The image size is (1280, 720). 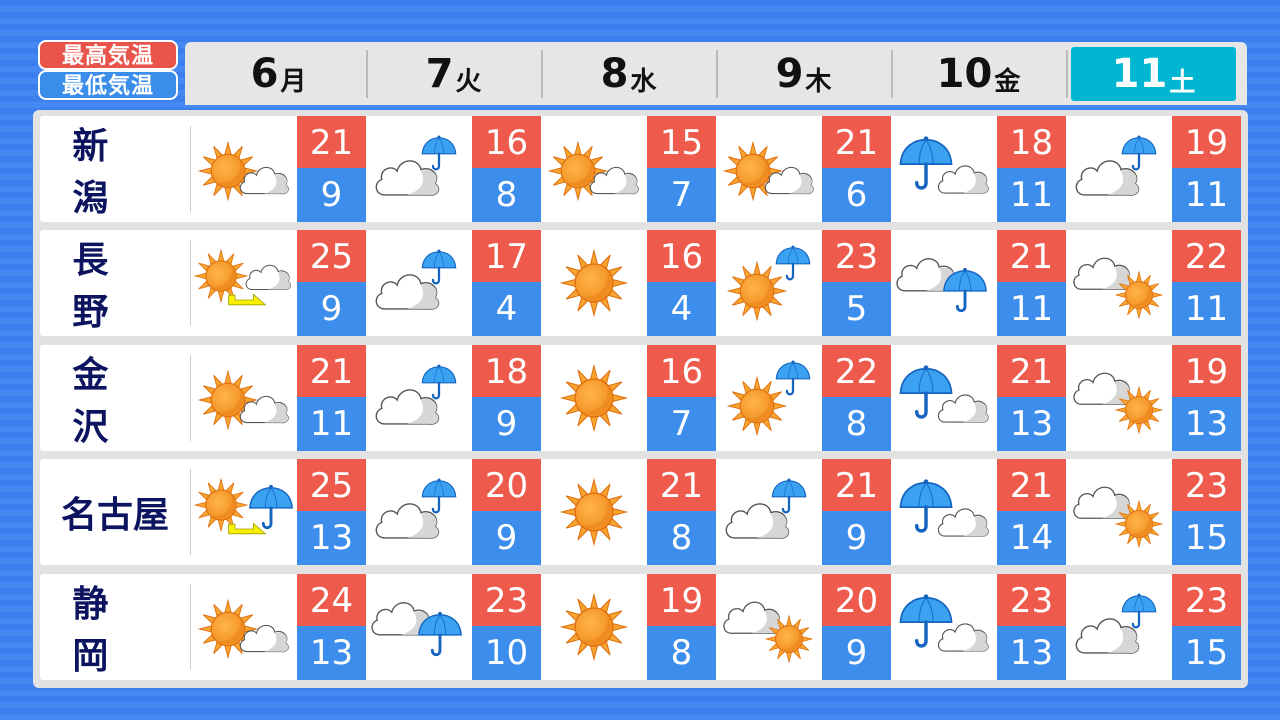 What do you see at coordinates (856, 195) in the screenshot?
I see `min-temp: 6` at bounding box center [856, 195].